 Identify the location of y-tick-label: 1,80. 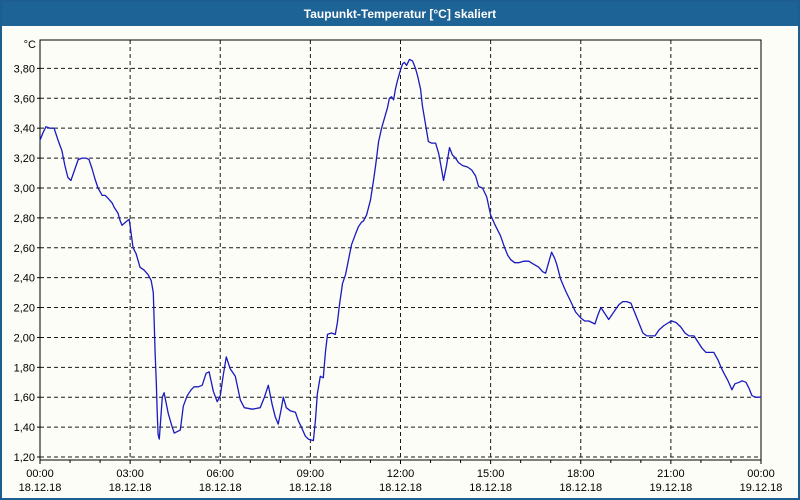
(24, 368).